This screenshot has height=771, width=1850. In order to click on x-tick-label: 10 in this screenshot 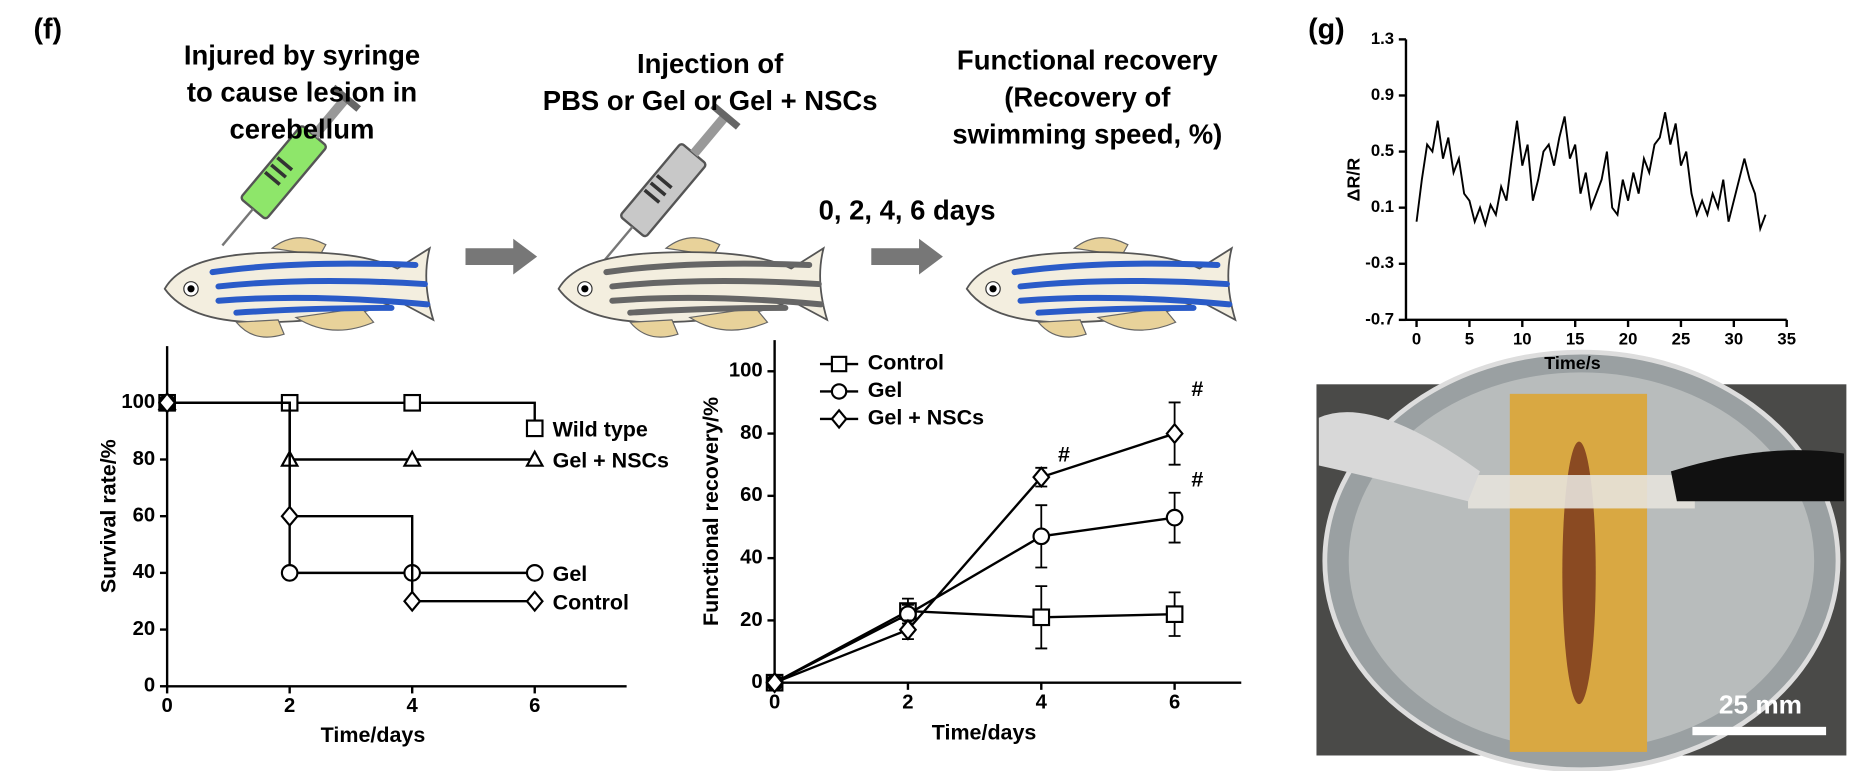, I will do `click(1522, 339)`.